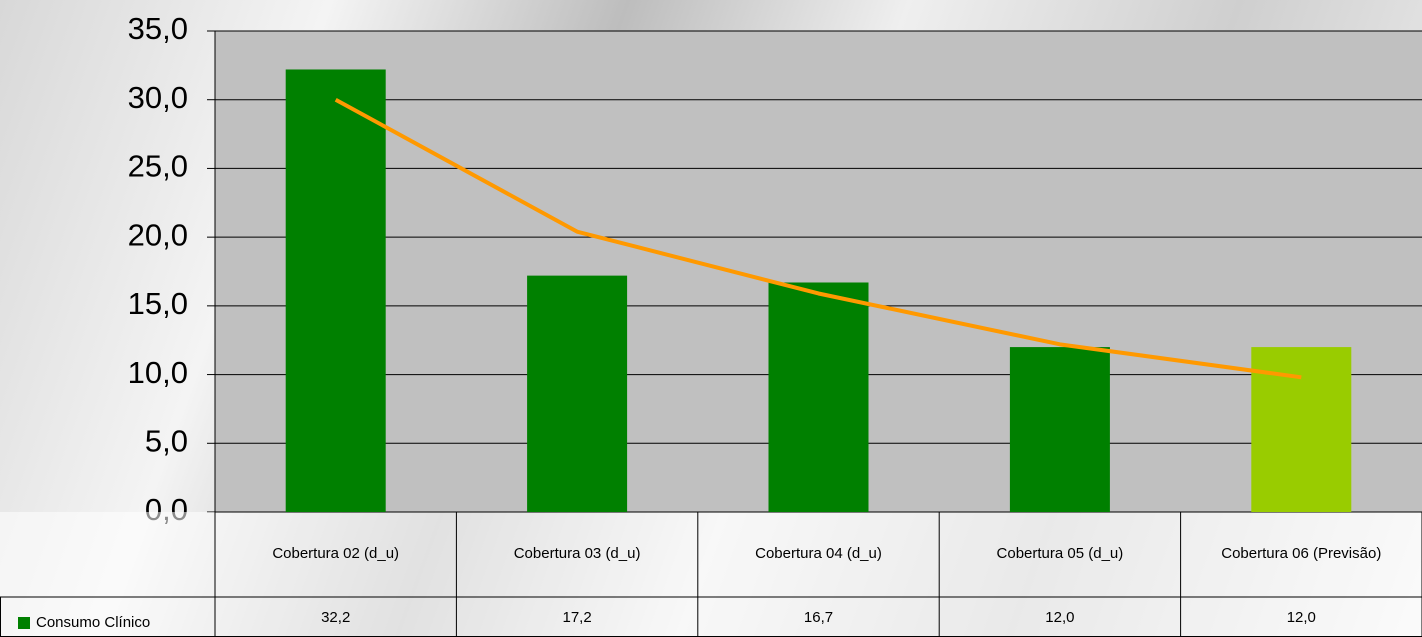  What do you see at coordinates (158, 28) in the screenshot?
I see `y-tick-label: 35,0` at bounding box center [158, 28].